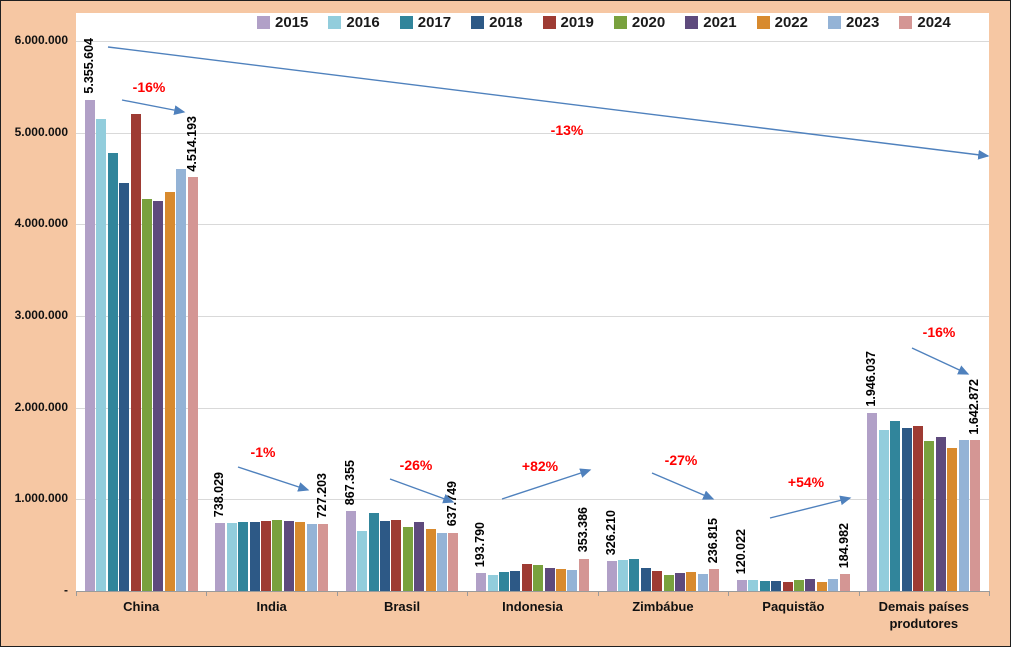 This screenshot has width=1011, height=647. I want to click on bar-2022-India, so click(300, 556).